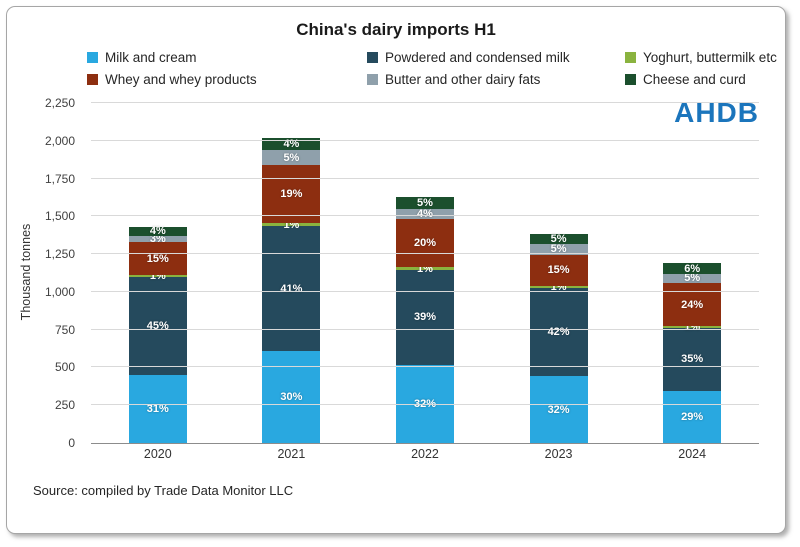 This screenshot has height=547, width=800. I want to click on y-tick-label: 500, so click(64, 367).